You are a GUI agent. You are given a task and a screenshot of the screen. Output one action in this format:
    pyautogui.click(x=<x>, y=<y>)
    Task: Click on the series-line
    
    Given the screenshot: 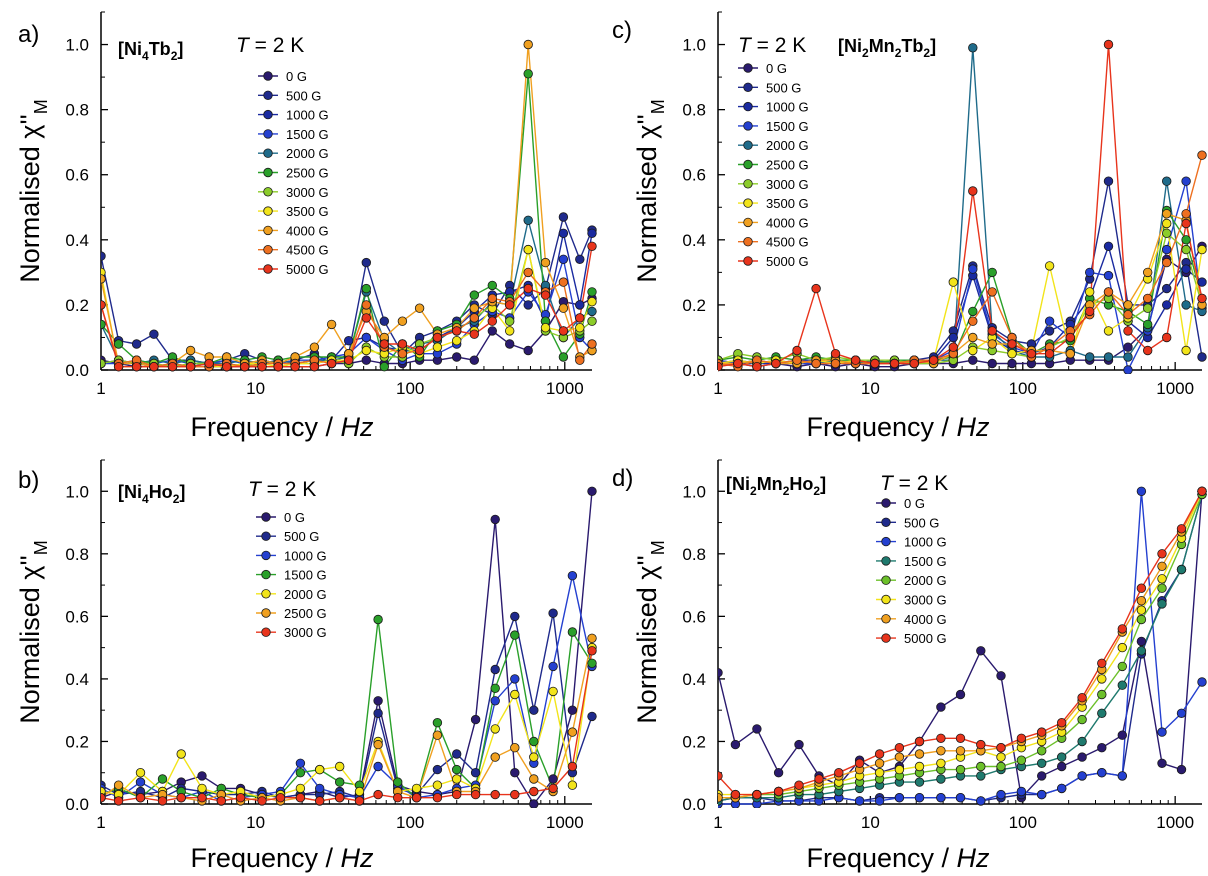 What is the action you would take?
    pyautogui.click(x=347, y=723)
    